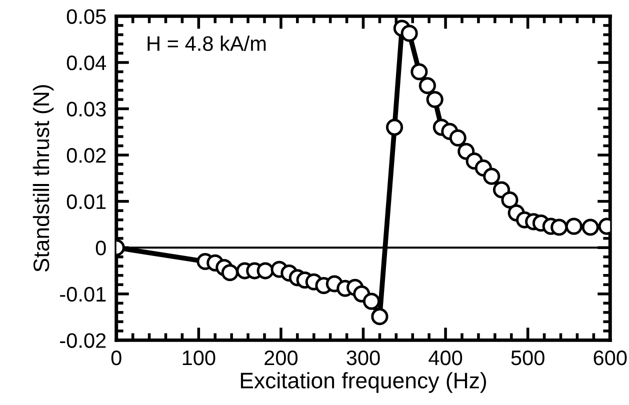 This screenshot has width=629, height=405. I want to click on y-tick-label: -0.01, so click(83, 294).